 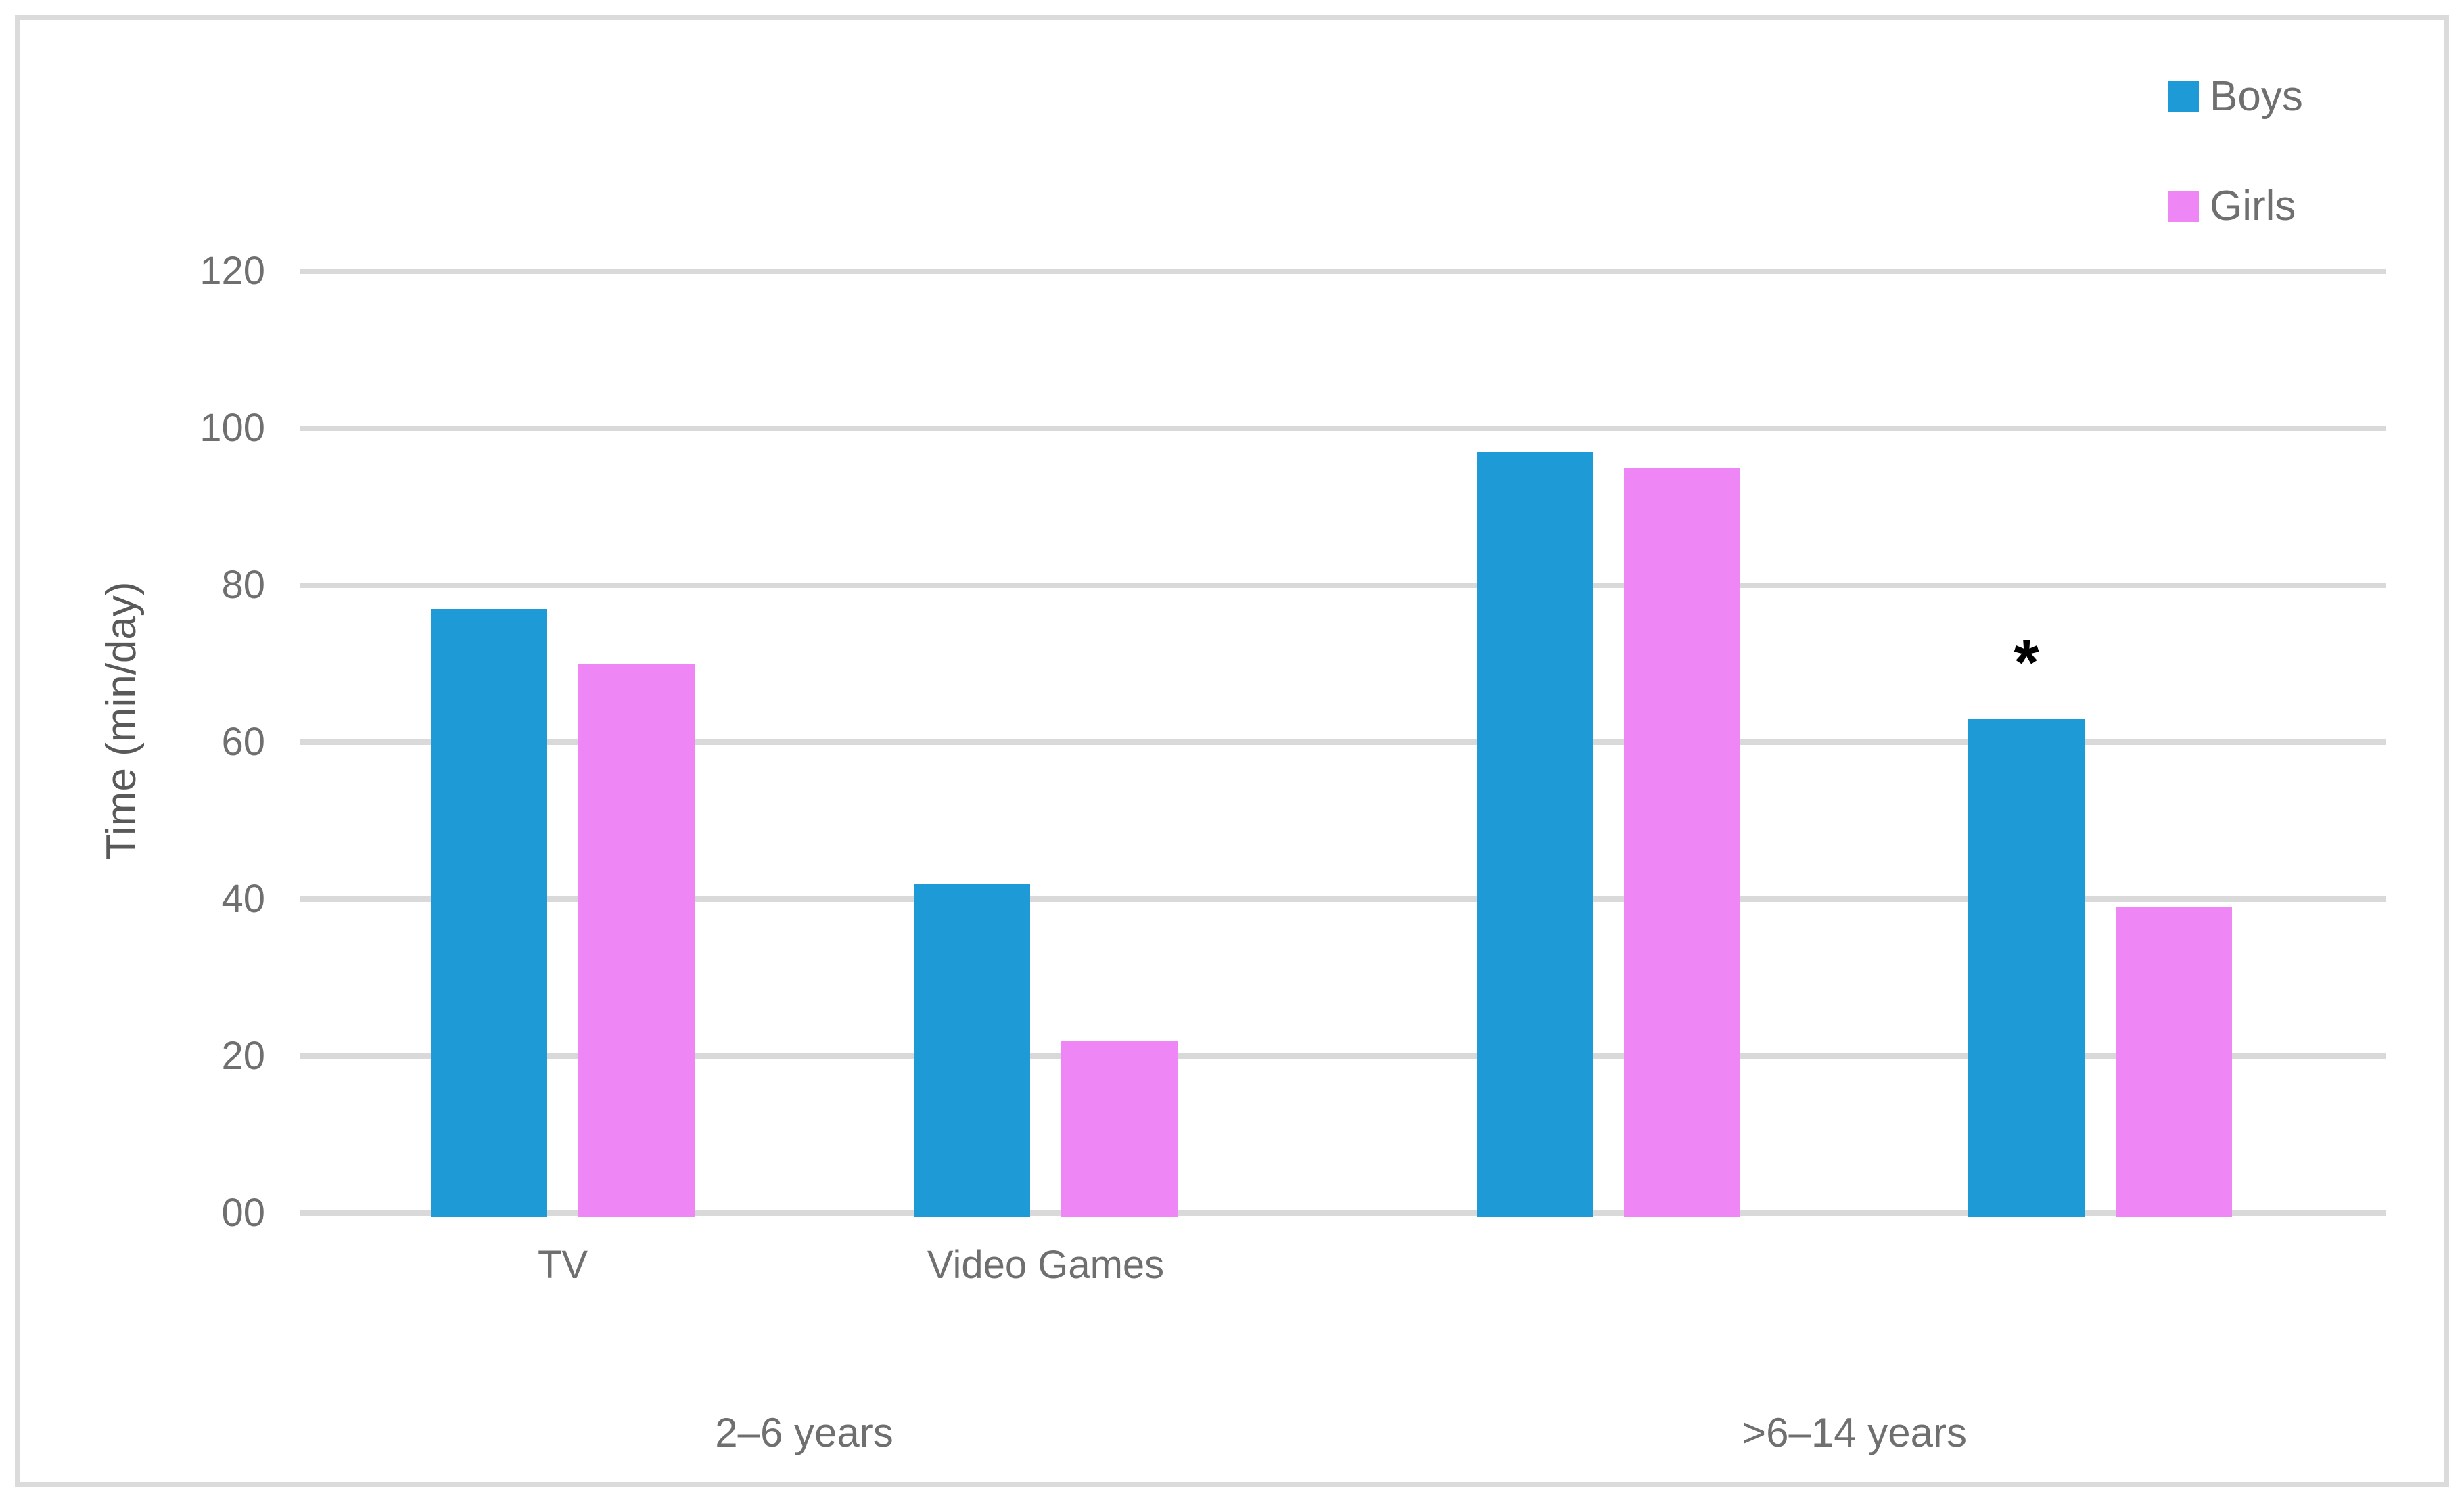 What do you see at coordinates (2256, 96) in the screenshot?
I see `legend-label-boys: Boys` at bounding box center [2256, 96].